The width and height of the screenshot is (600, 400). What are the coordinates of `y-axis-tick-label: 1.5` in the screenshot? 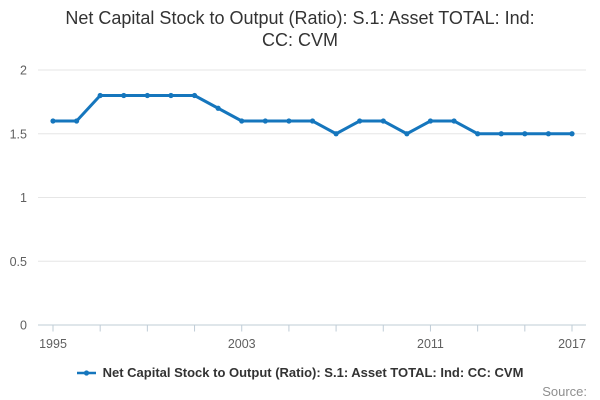 It's located at (18, 134).